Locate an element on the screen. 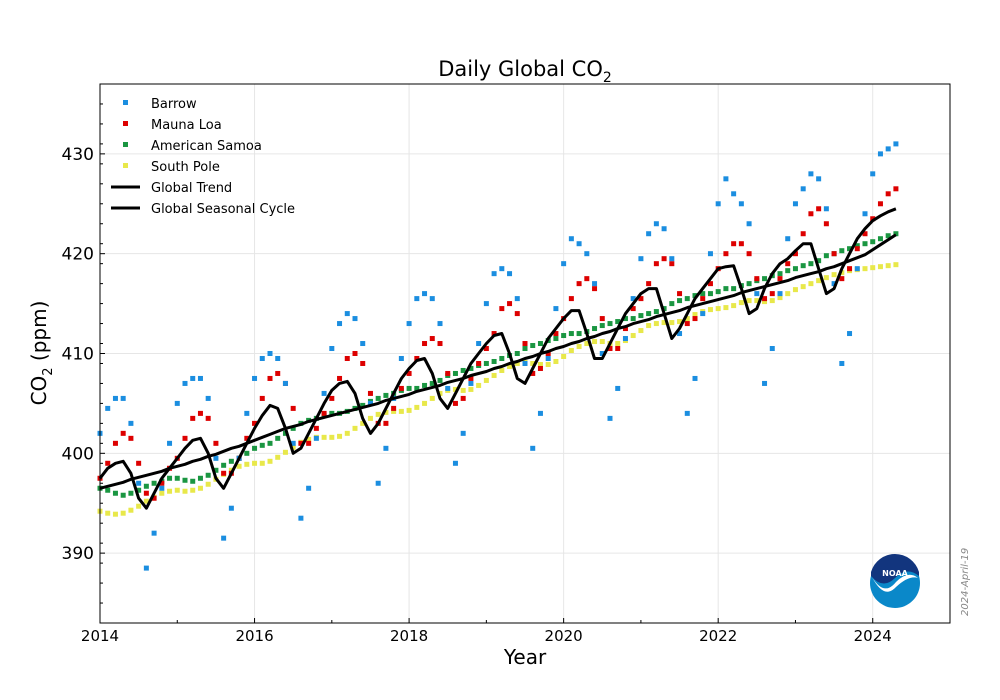 Image resolution: width=1000 pixels, height=700 pixels. legend-item-south-pole: South Pole is located at coordinates (171, 167).